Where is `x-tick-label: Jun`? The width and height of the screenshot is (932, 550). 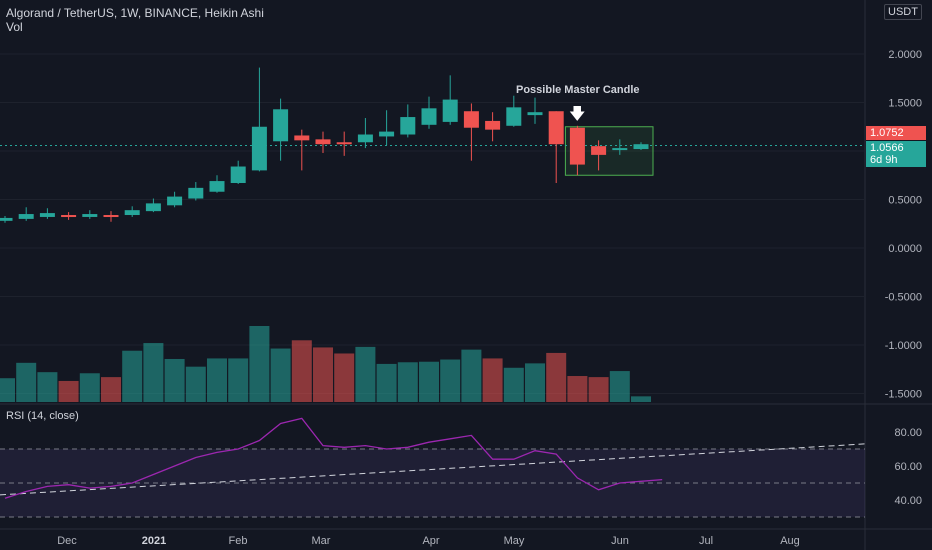
x-tick-label: Jun is located at coordinates (620, 541).